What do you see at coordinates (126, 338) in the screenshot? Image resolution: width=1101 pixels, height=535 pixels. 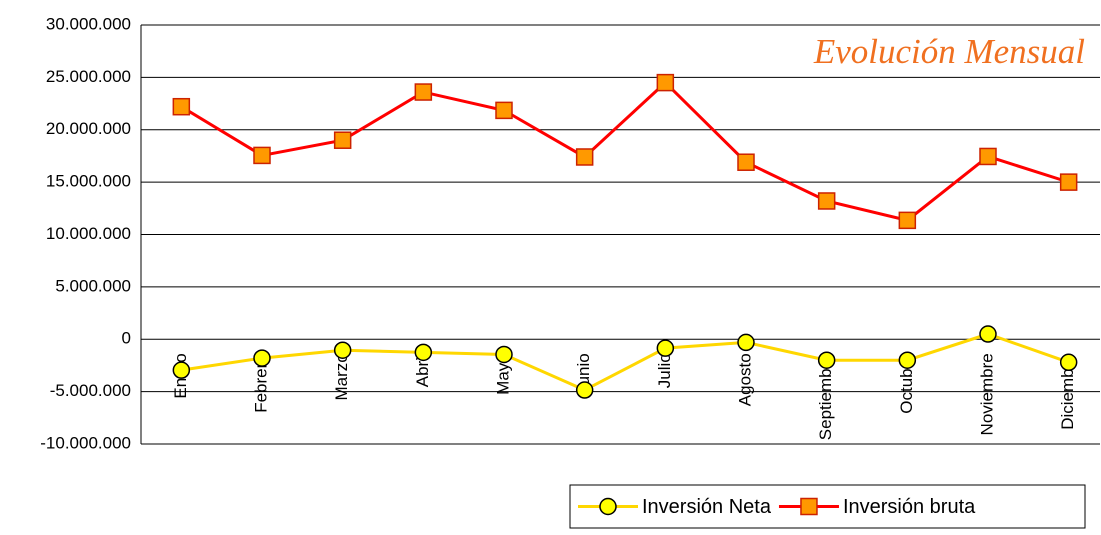 I see `y-tick-label: 0` at bounding box center [126, 338].